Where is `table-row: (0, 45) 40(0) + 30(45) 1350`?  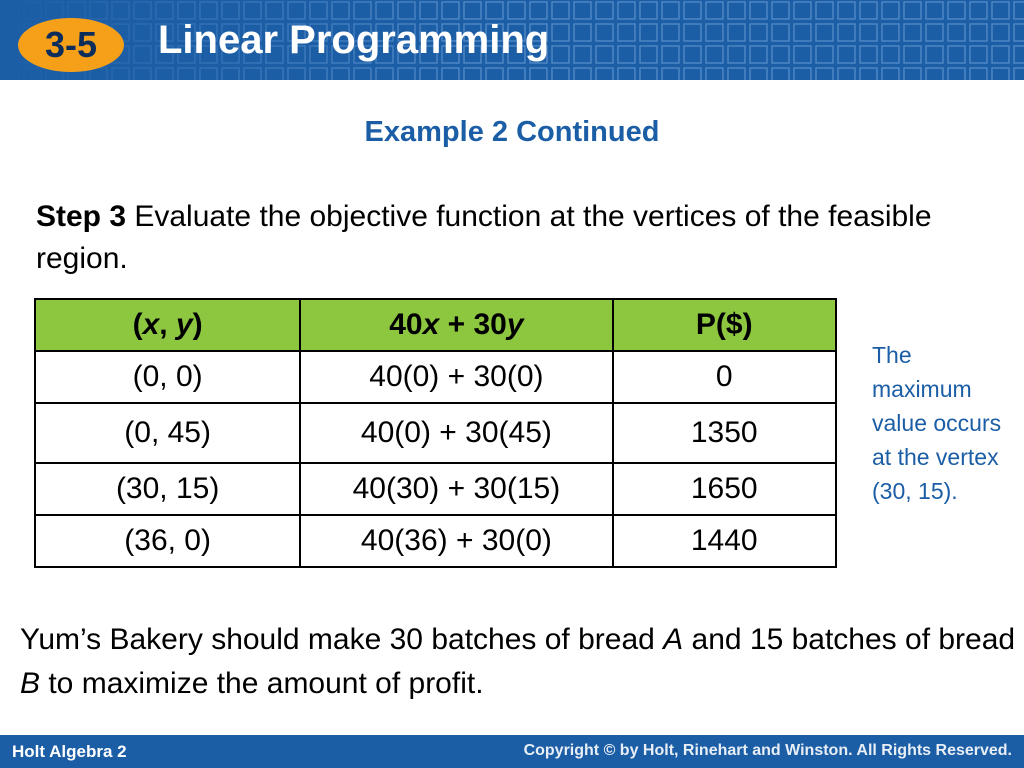
table-row: (0, 45) 40(0) + 30(45) 1350 is located at coordinates (435, 433).